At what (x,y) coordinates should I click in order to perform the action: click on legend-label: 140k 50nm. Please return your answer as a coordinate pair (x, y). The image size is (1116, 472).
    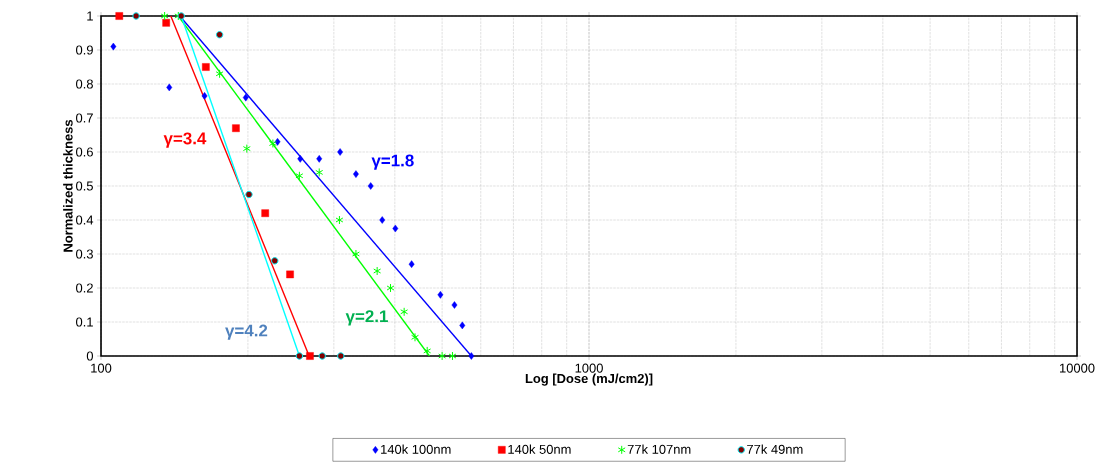
    Looking at the image, I should click on (539, 449).